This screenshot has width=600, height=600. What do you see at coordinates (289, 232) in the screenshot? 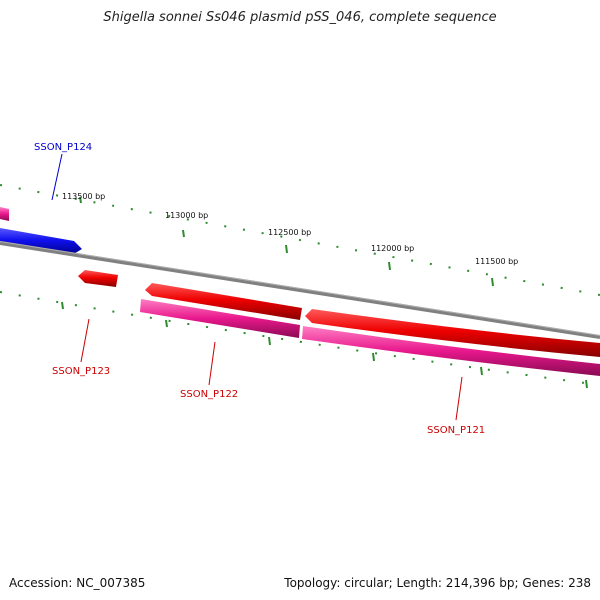
I see `tick-label-112500: 112500 bp` at bounding box center [289, 232].